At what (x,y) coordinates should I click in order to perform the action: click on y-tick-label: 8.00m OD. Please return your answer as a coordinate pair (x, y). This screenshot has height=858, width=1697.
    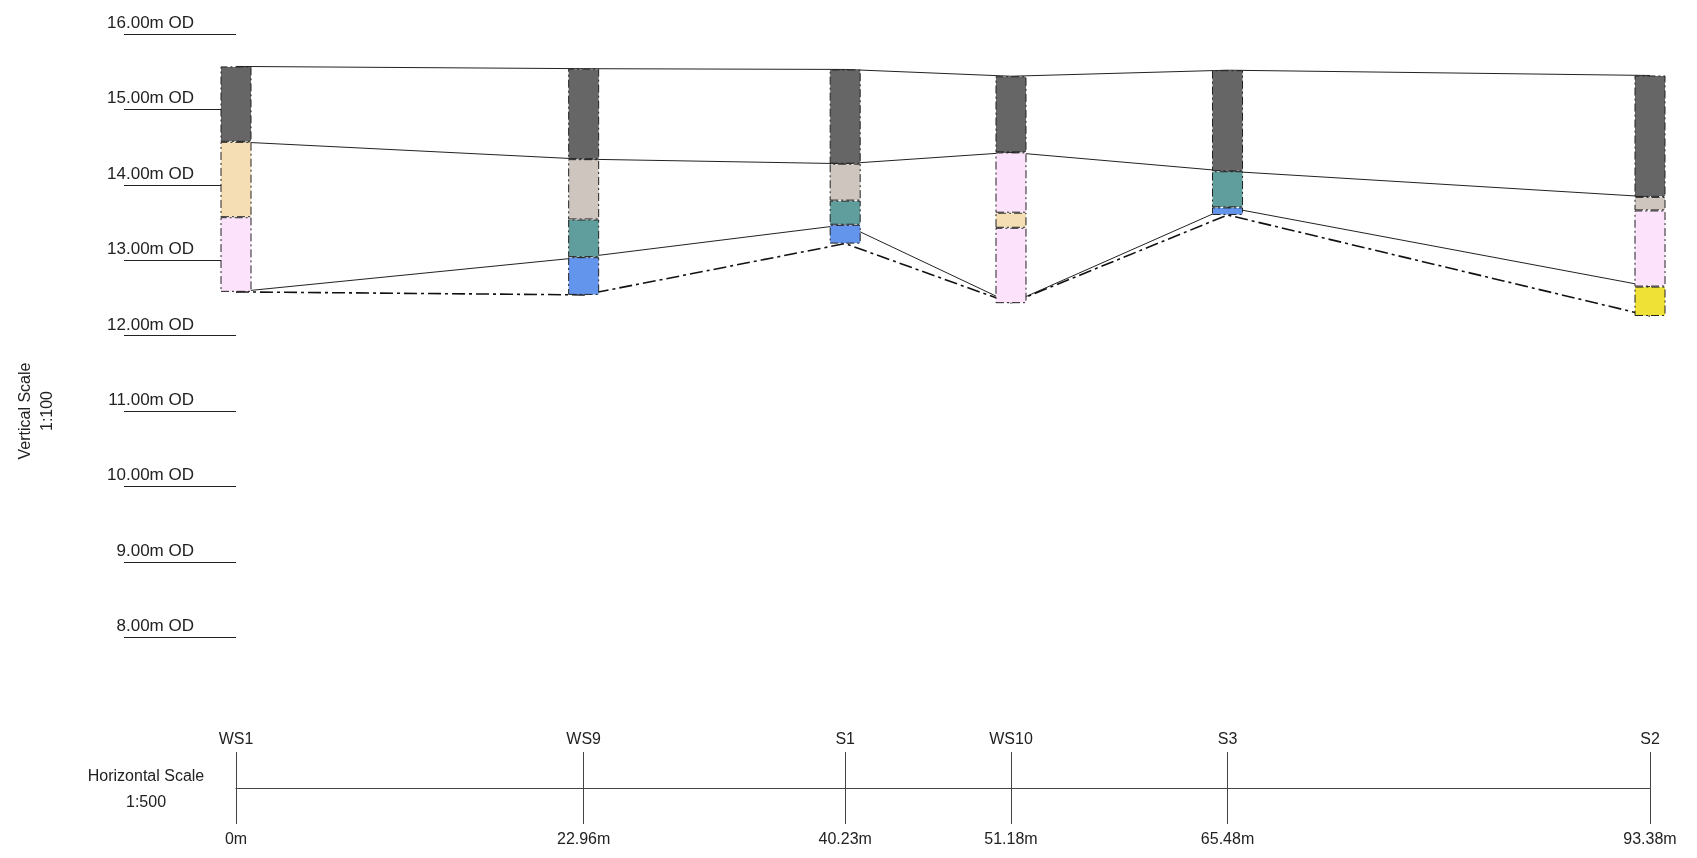
    Looking at the image, I should click on (155, 626).